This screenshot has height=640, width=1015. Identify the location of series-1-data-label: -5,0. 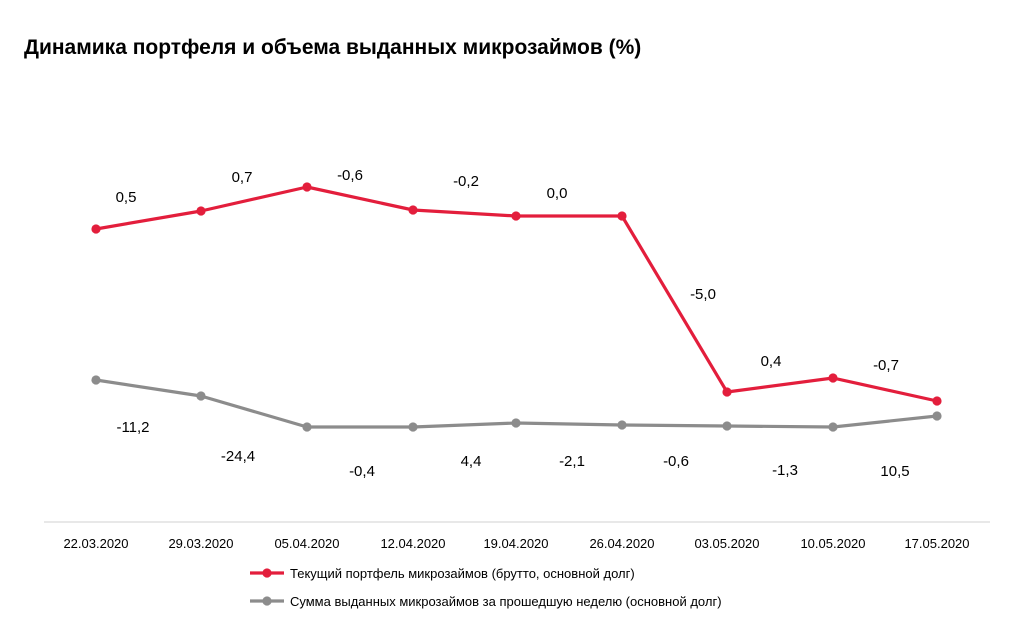
(703, 294).